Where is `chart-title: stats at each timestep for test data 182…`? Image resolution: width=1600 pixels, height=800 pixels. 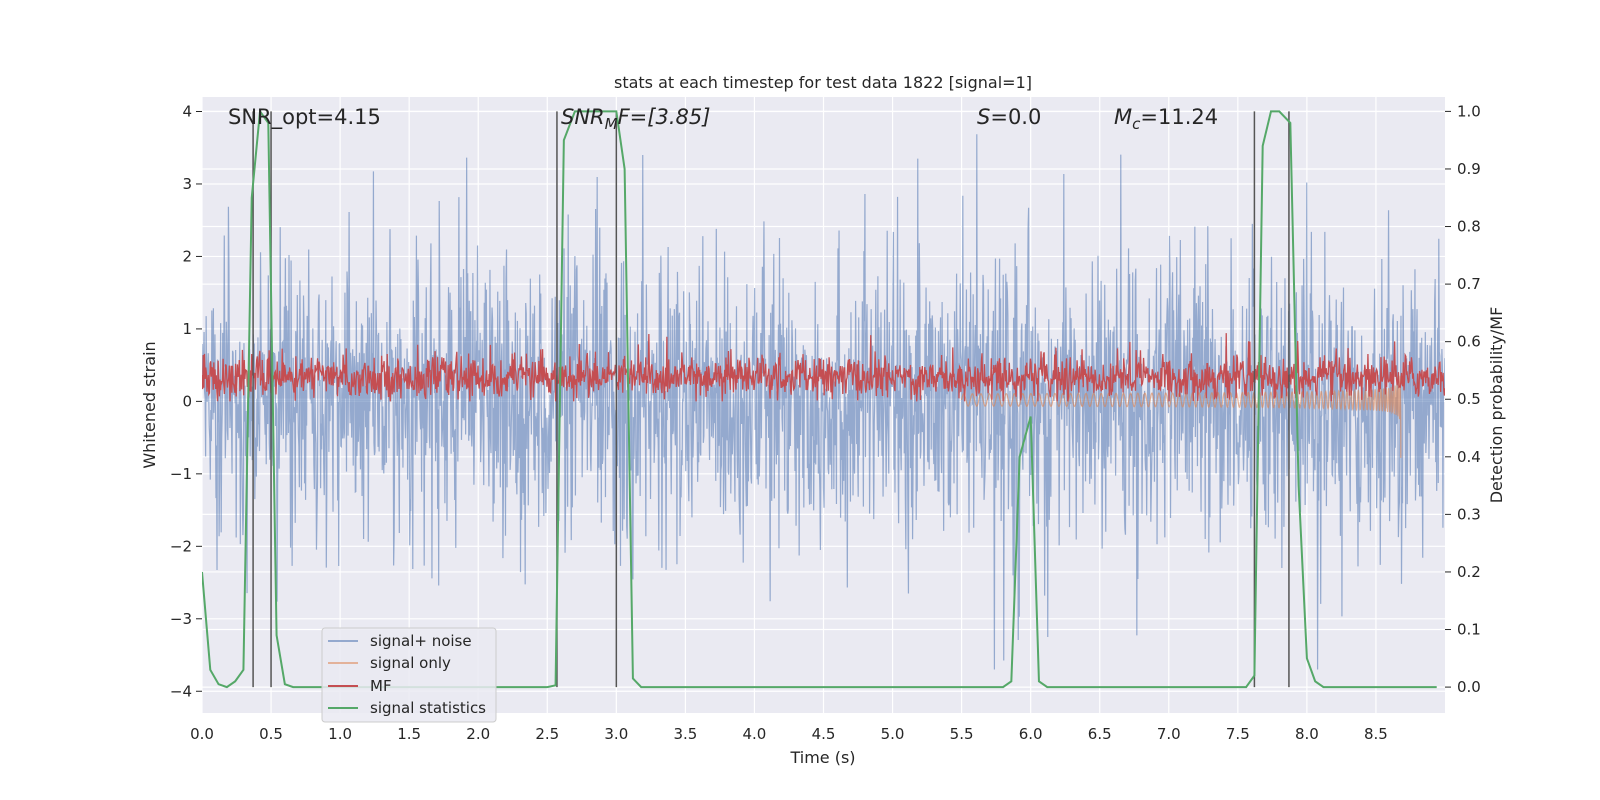 chart-title: stats at each timestep for test data 182… is located at coordinates (823, 82).